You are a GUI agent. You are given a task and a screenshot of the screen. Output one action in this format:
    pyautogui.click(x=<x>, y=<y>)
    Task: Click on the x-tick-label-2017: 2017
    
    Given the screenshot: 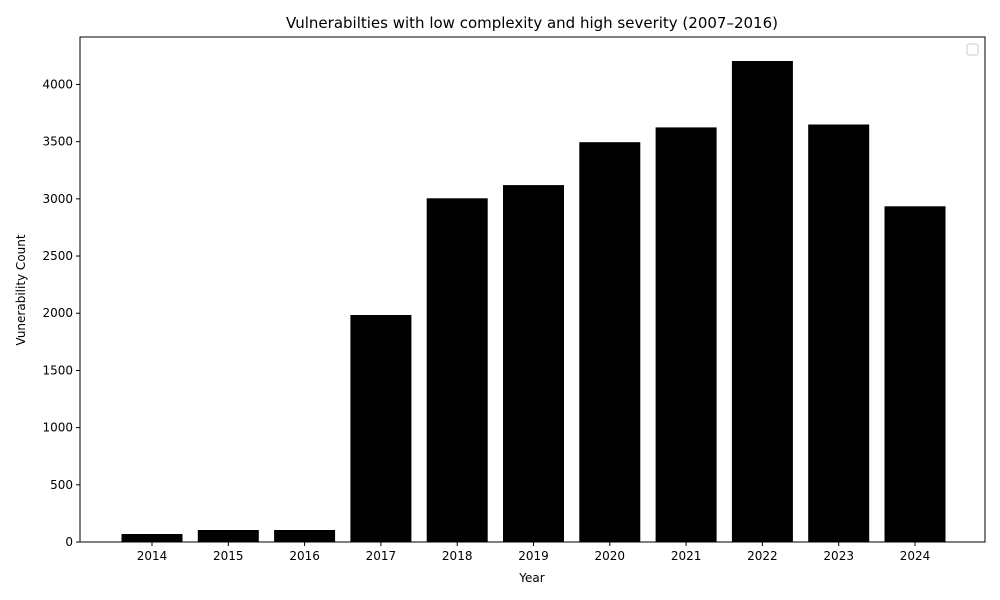 What is the action you would take?
    pyautogui.click(x=381, y=556)
    